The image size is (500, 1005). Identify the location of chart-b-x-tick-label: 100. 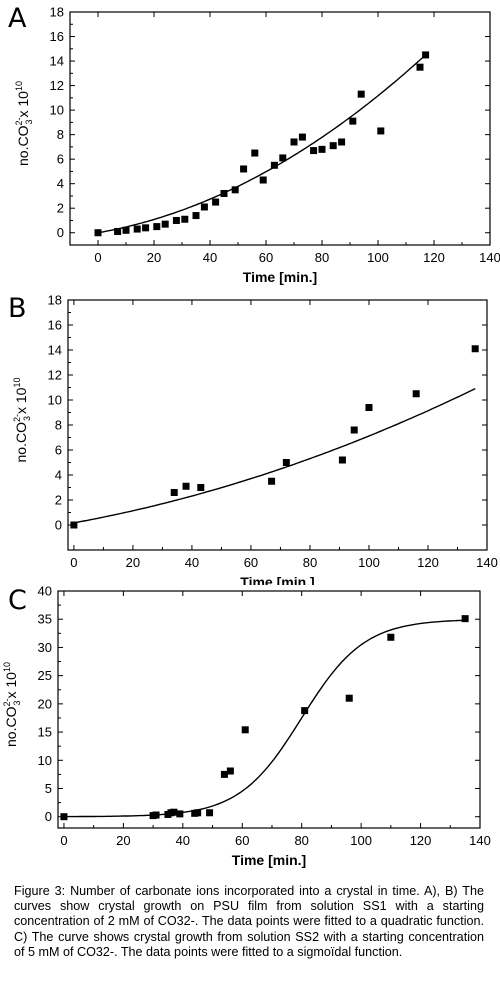
(369, 562).